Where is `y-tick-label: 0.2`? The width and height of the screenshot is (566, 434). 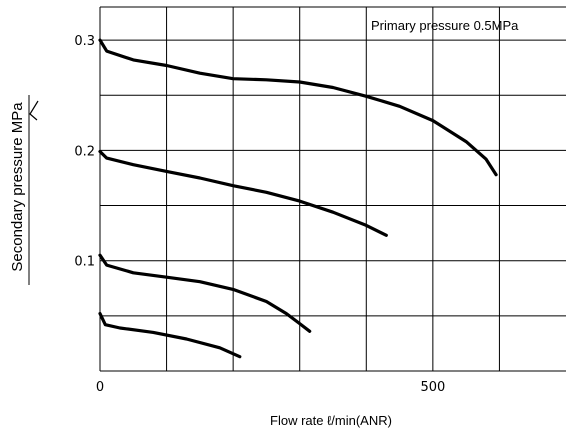 y-tick-label: 0.2 is located at coordinates (84, 151).